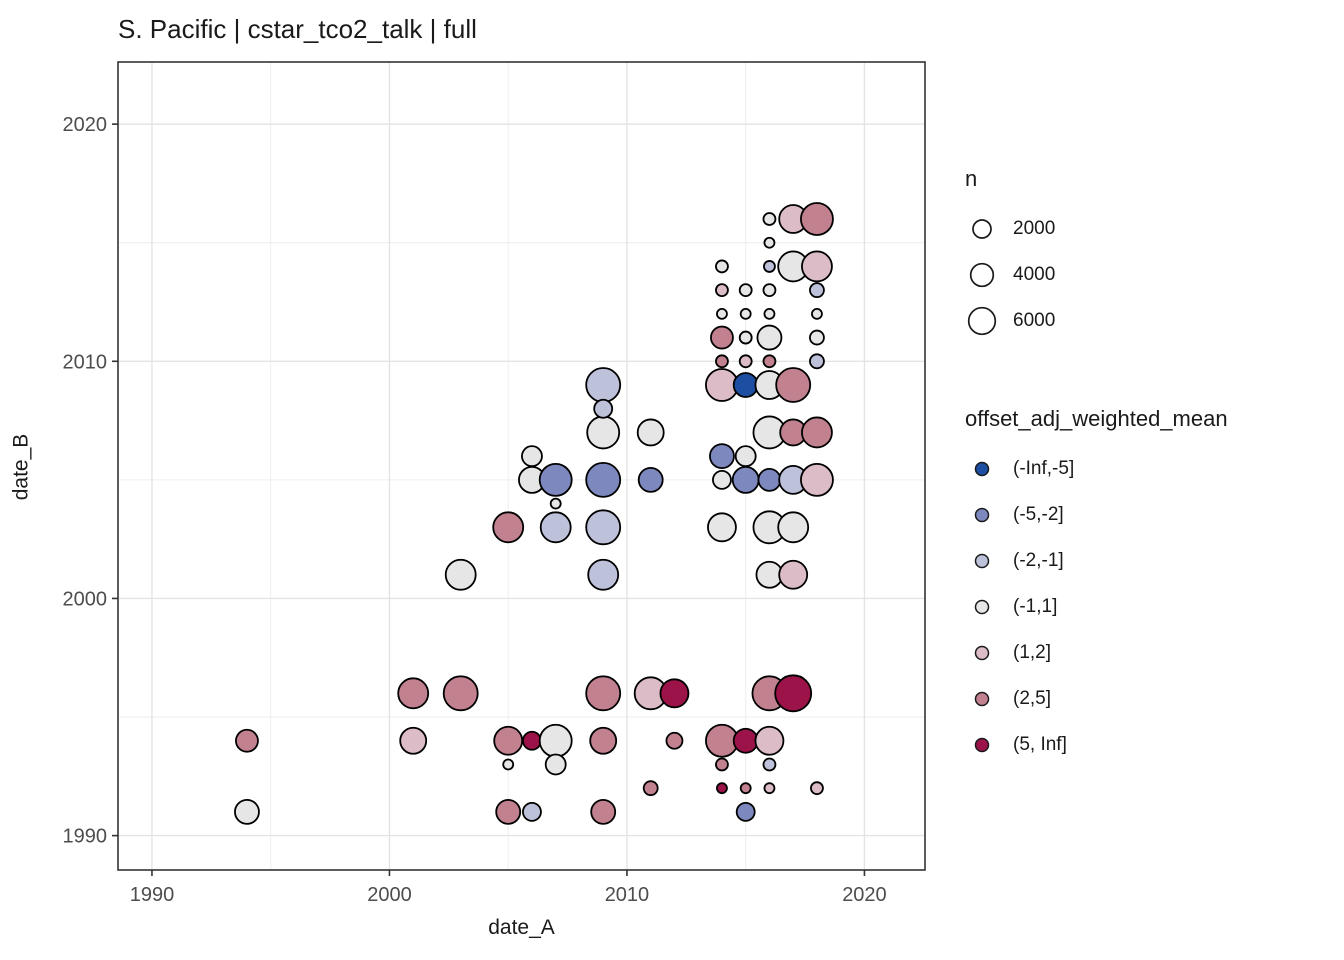 The height and width of the screenshot is (960, 1344). What do you see at coordinates (85, 837) in the screenshot?
I see `y-tick-label: 1990` at bounding box center [85, 837].